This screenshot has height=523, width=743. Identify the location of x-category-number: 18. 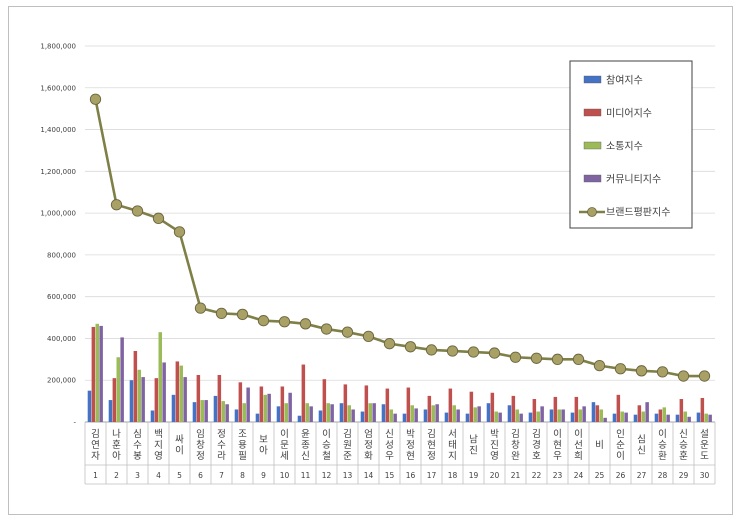
(453, 475).